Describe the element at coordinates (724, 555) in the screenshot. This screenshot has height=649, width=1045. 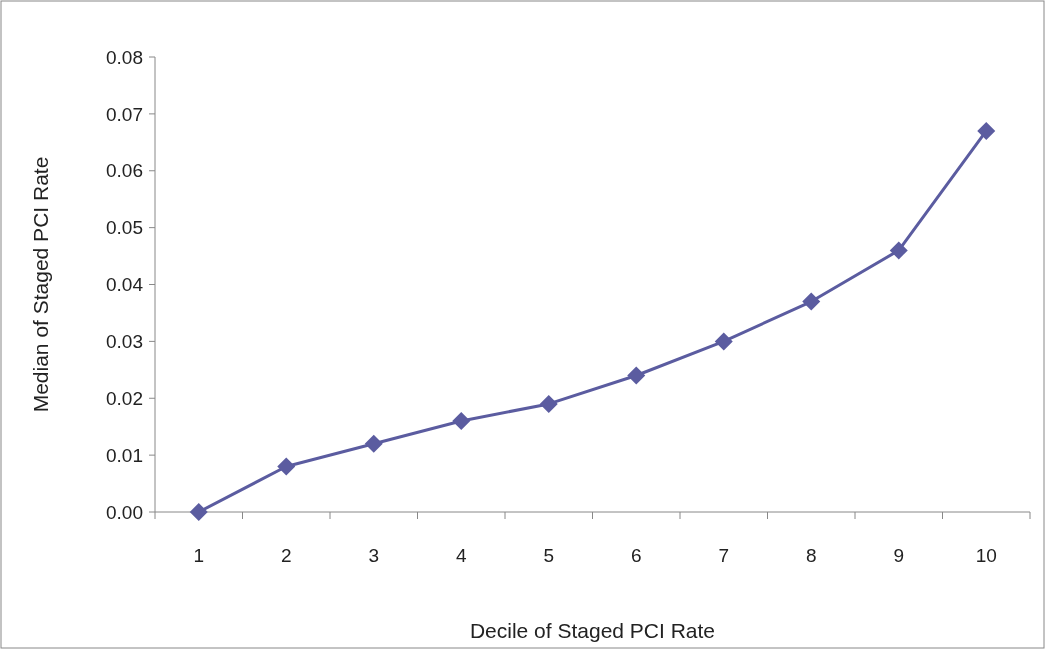
I see `x-tick-label: 7` at that location.